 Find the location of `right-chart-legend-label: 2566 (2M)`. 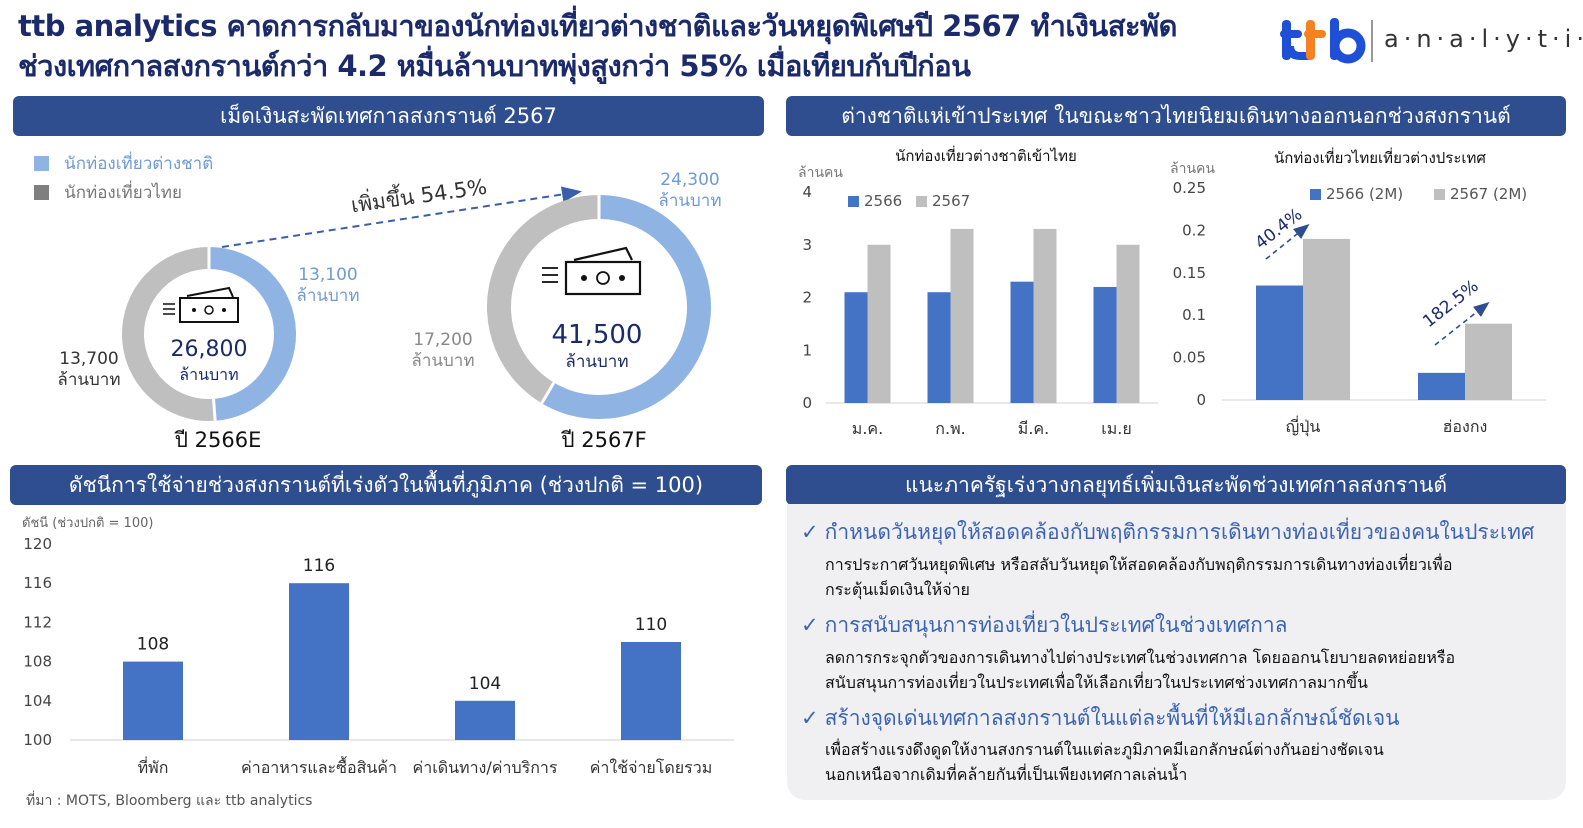

right-chart-legend-label: 2566 (2M) is located at coordinates (1364, 194).